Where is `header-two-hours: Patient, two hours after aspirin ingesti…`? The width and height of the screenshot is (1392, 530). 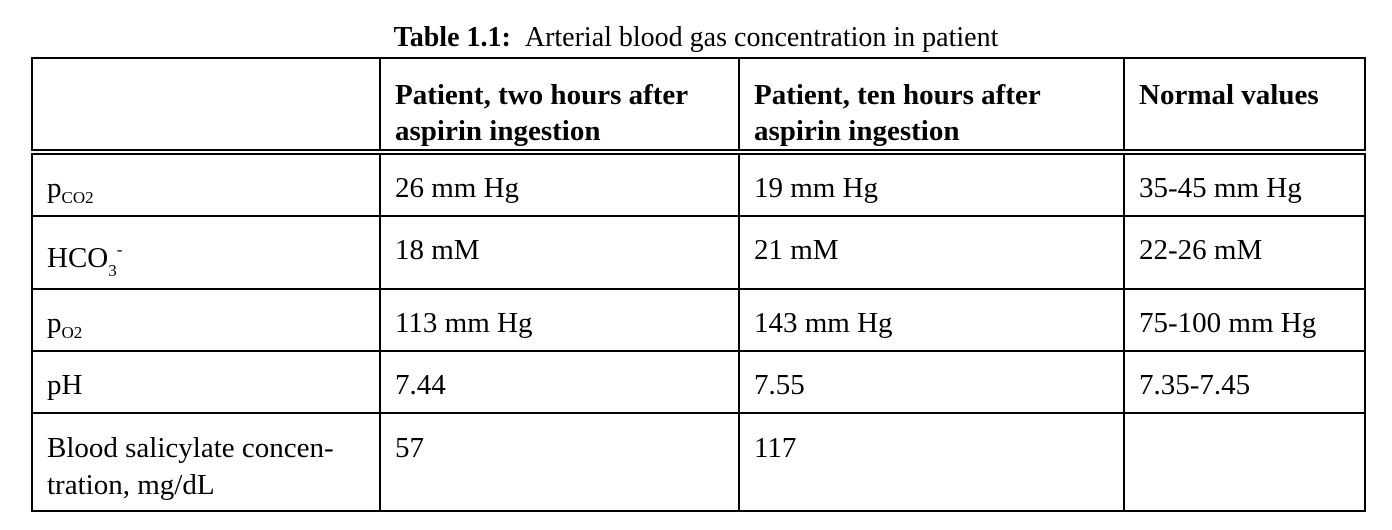
header-two-hours: Patient, two hours after aspirin ingesti… is located at coordinates (559, 106).